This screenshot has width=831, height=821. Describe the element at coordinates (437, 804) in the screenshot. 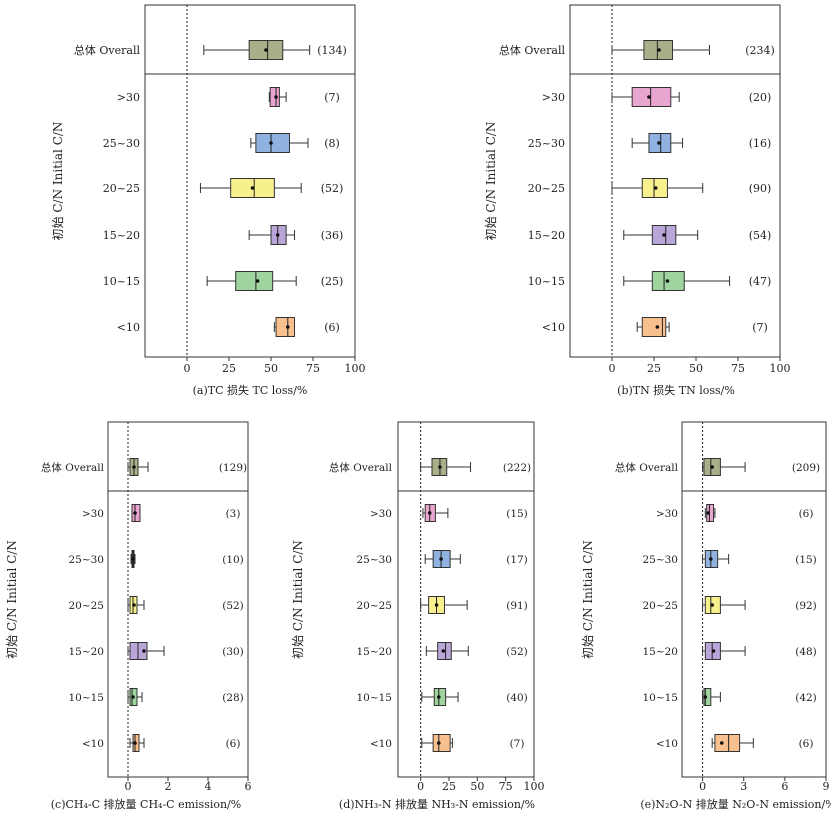

I see `panel-caption: (d)NH₃-N 排放量 NH₃-N emission/%` at that location.